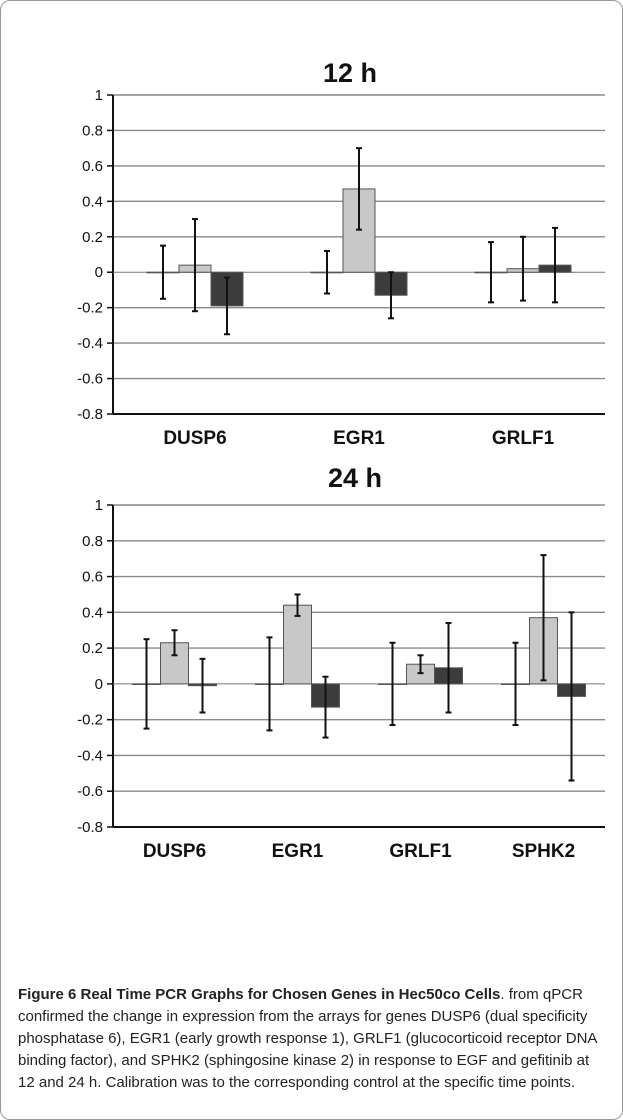 The height and width of the screenshot is (1120, 623). I want to click on chart-title: 12 h, so click(350, 73).